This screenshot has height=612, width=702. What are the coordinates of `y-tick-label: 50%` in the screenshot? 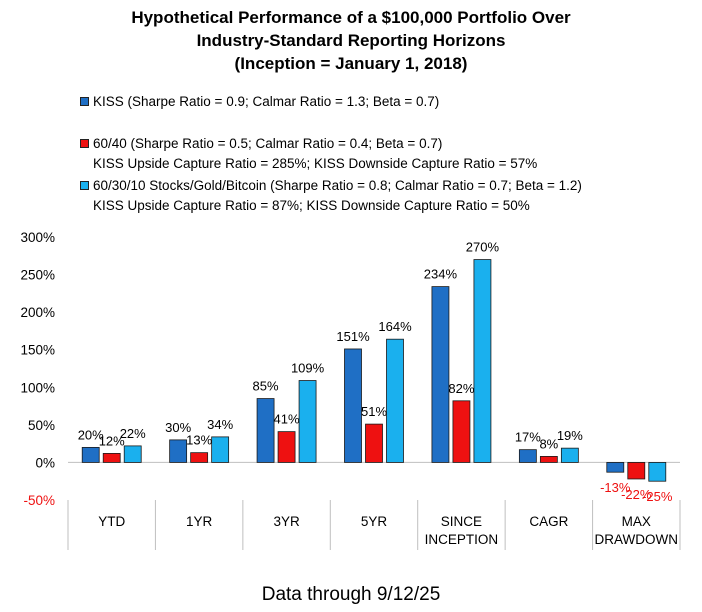 It's located at (41, 425).